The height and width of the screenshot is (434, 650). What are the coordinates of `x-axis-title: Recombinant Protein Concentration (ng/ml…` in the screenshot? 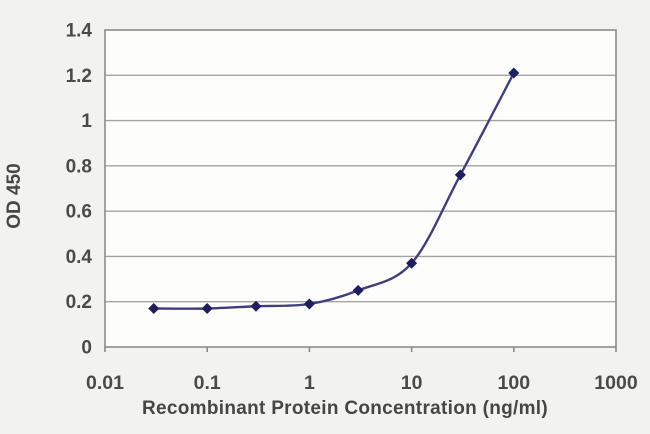 It's located at (345, 408).